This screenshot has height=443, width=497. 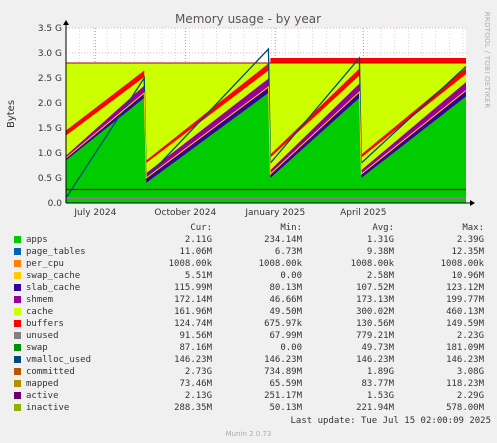 I want to click on legend-max: 3.08G, so click(x=470, y=372).